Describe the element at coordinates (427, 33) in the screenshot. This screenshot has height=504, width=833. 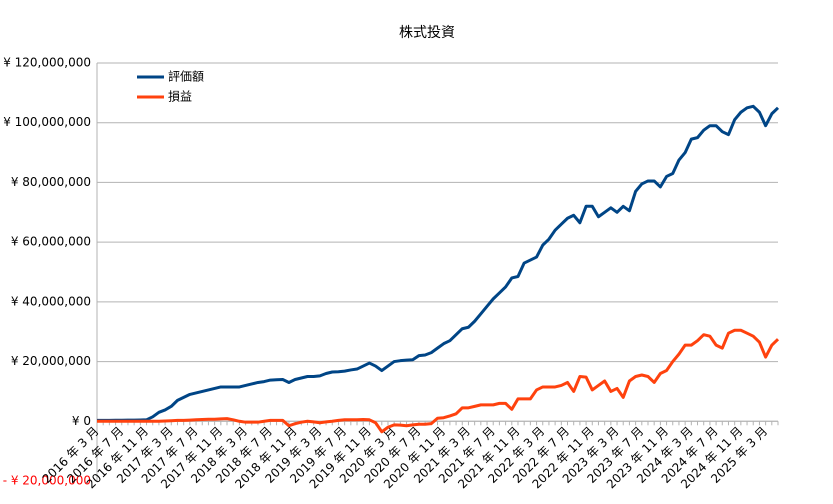
I see `chart-title: 株式投資` at that location.